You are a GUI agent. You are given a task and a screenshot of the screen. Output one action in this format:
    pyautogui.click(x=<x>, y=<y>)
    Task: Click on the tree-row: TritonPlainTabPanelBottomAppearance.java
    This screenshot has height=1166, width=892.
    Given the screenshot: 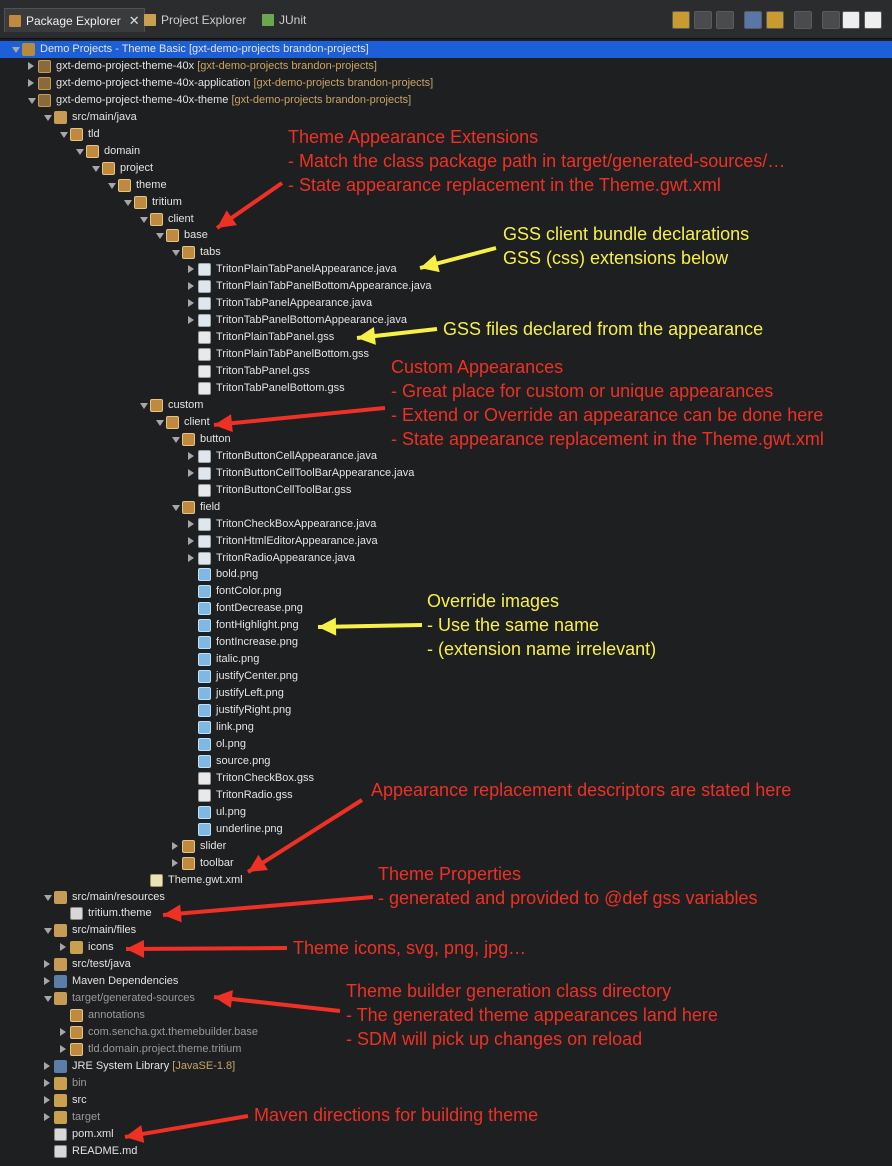 What is the action you would take?
    pyautogui.click(x=446, y=286)
    